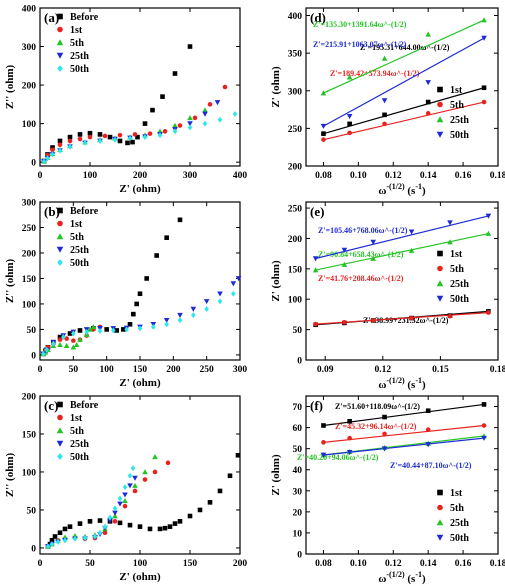  What do you see at coordinates (497, 370) in the screenshot?
I see `x-tick-label: 0.18` at bounding box center [497, 370].